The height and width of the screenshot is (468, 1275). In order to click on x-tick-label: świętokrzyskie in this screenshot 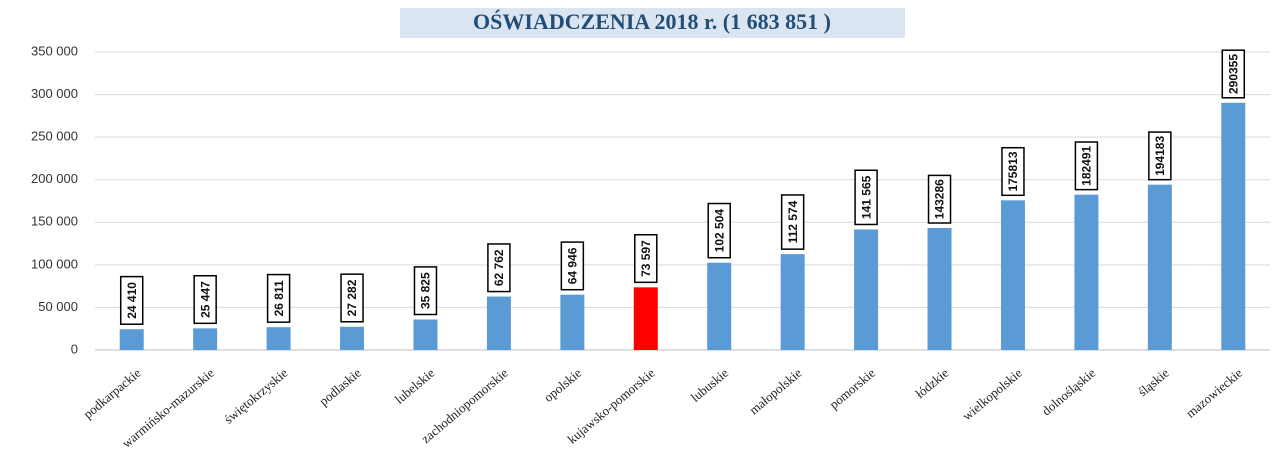, I will do `click(256, 396)`.